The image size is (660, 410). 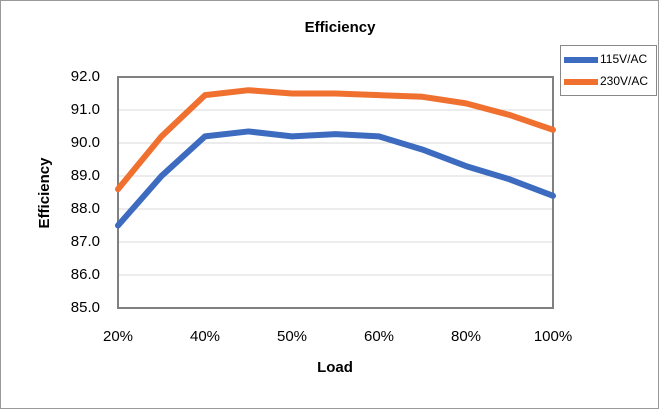 I want to click on chart-title: Efficiency, so click(x=341, y=27).